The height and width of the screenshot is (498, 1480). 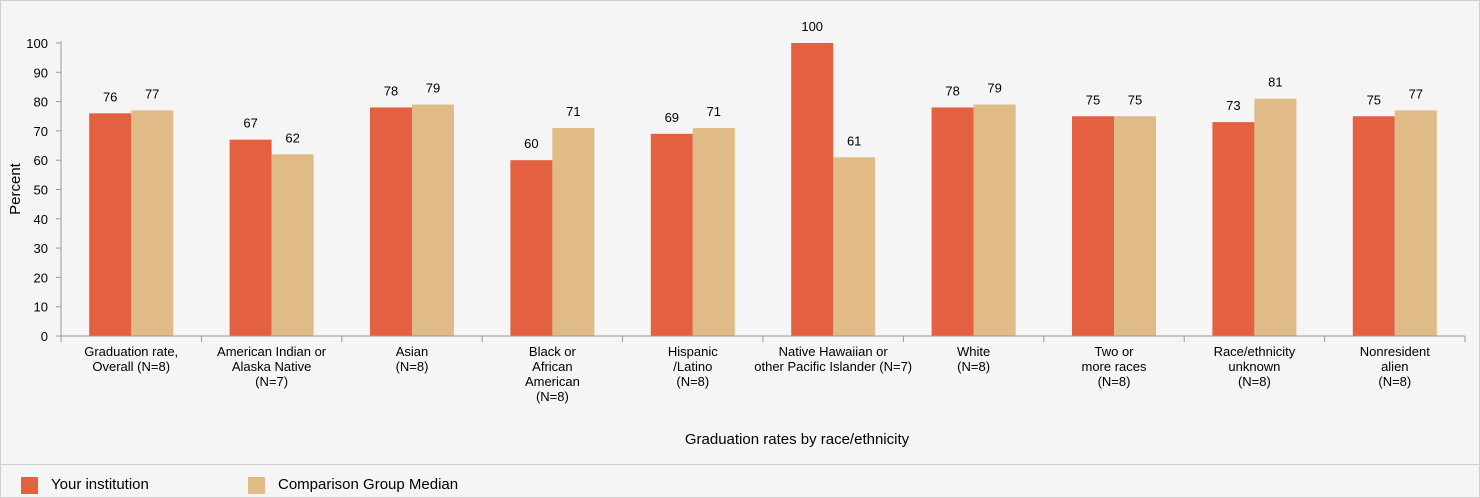 What do you see at coordinates (41, 131) in the screenshot?
I see `y-tick-label: 70` at bounding box center [41, 131].